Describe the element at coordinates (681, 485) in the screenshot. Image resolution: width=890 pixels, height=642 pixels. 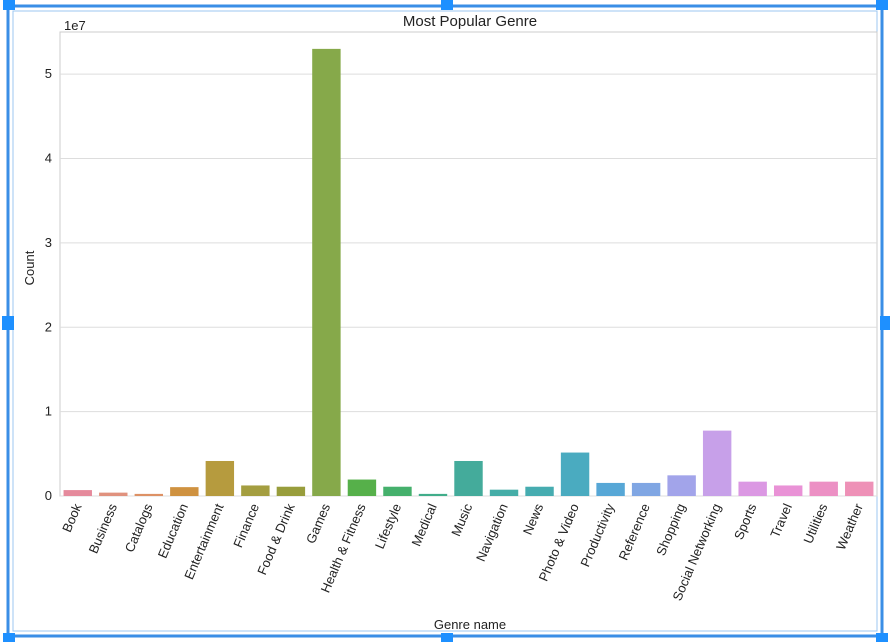
I see `bar-shopping` at that location.